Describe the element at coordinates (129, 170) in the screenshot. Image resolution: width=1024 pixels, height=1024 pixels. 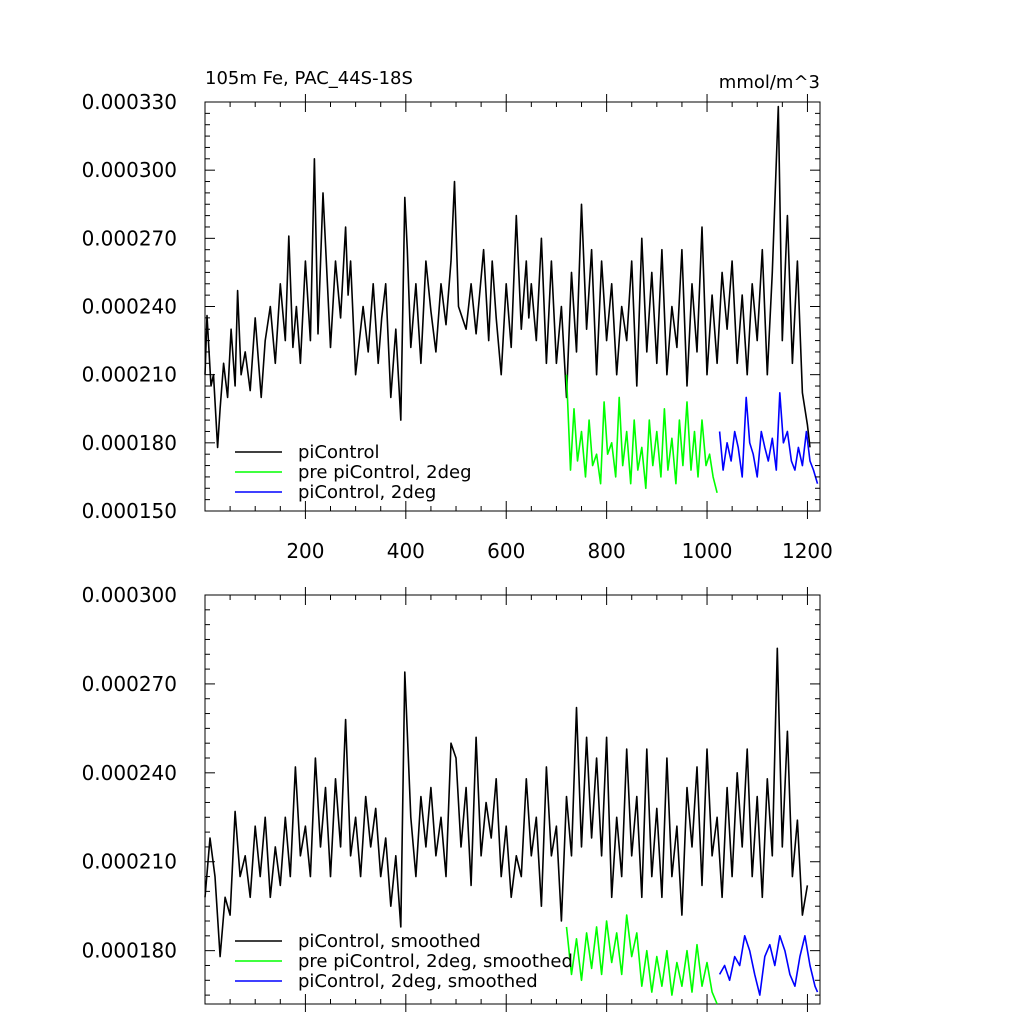
I see `y-tick-label-0-5: 0.000300` at that location.